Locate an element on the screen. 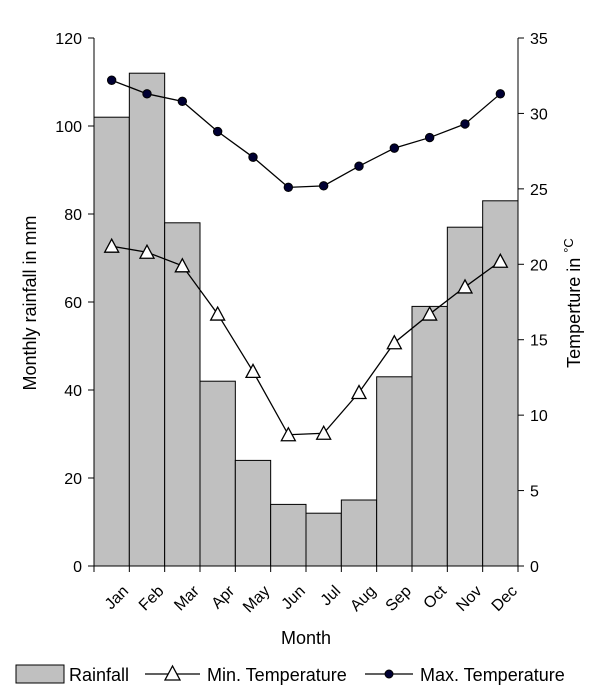  rainfall-bar-apr is located at coordinates (217, 473).